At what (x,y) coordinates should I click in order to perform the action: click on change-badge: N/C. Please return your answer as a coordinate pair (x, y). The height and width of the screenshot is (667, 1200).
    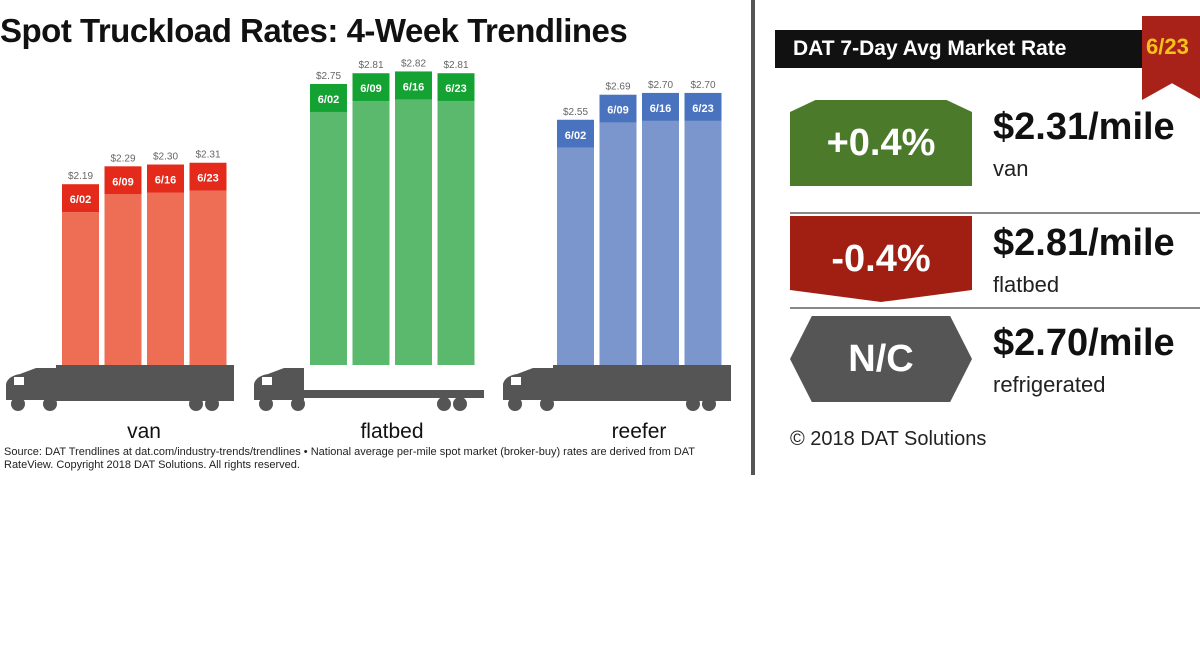
    Looking at the image, I should click on (881, 359).